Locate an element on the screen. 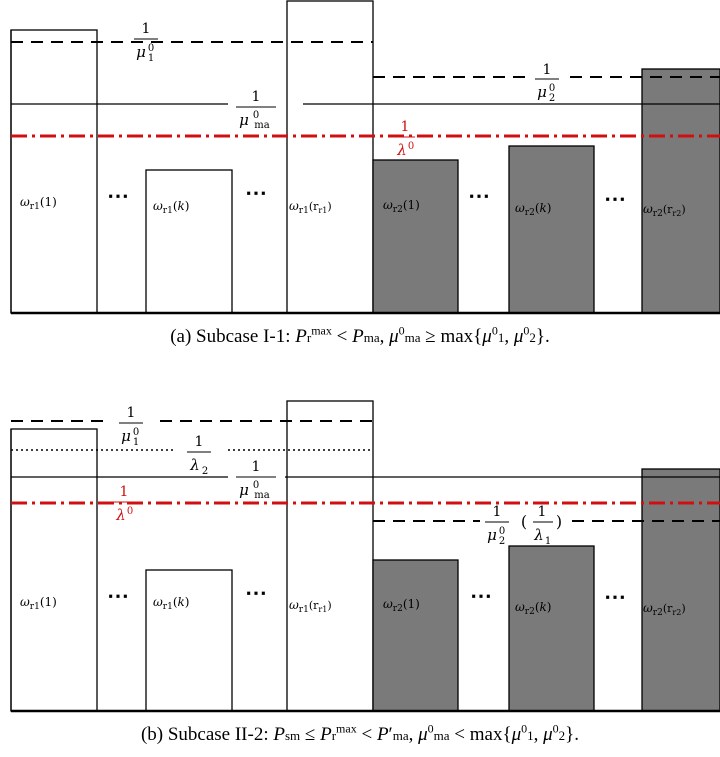 The height and width of the screenshot is (757, 720). bar-label-r2-k-b: ωr2(k) is located at coordinates (533, 608).